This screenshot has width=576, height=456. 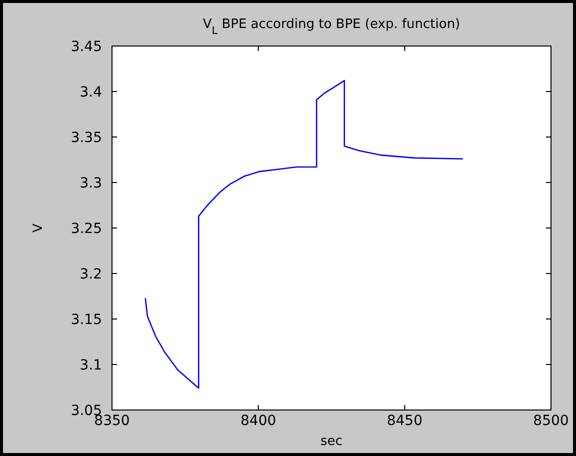 What do you see at coordinates (91, 274) in the screenshot?
I see `y-tick-label: 3.2` at bounding box center [91, 274].